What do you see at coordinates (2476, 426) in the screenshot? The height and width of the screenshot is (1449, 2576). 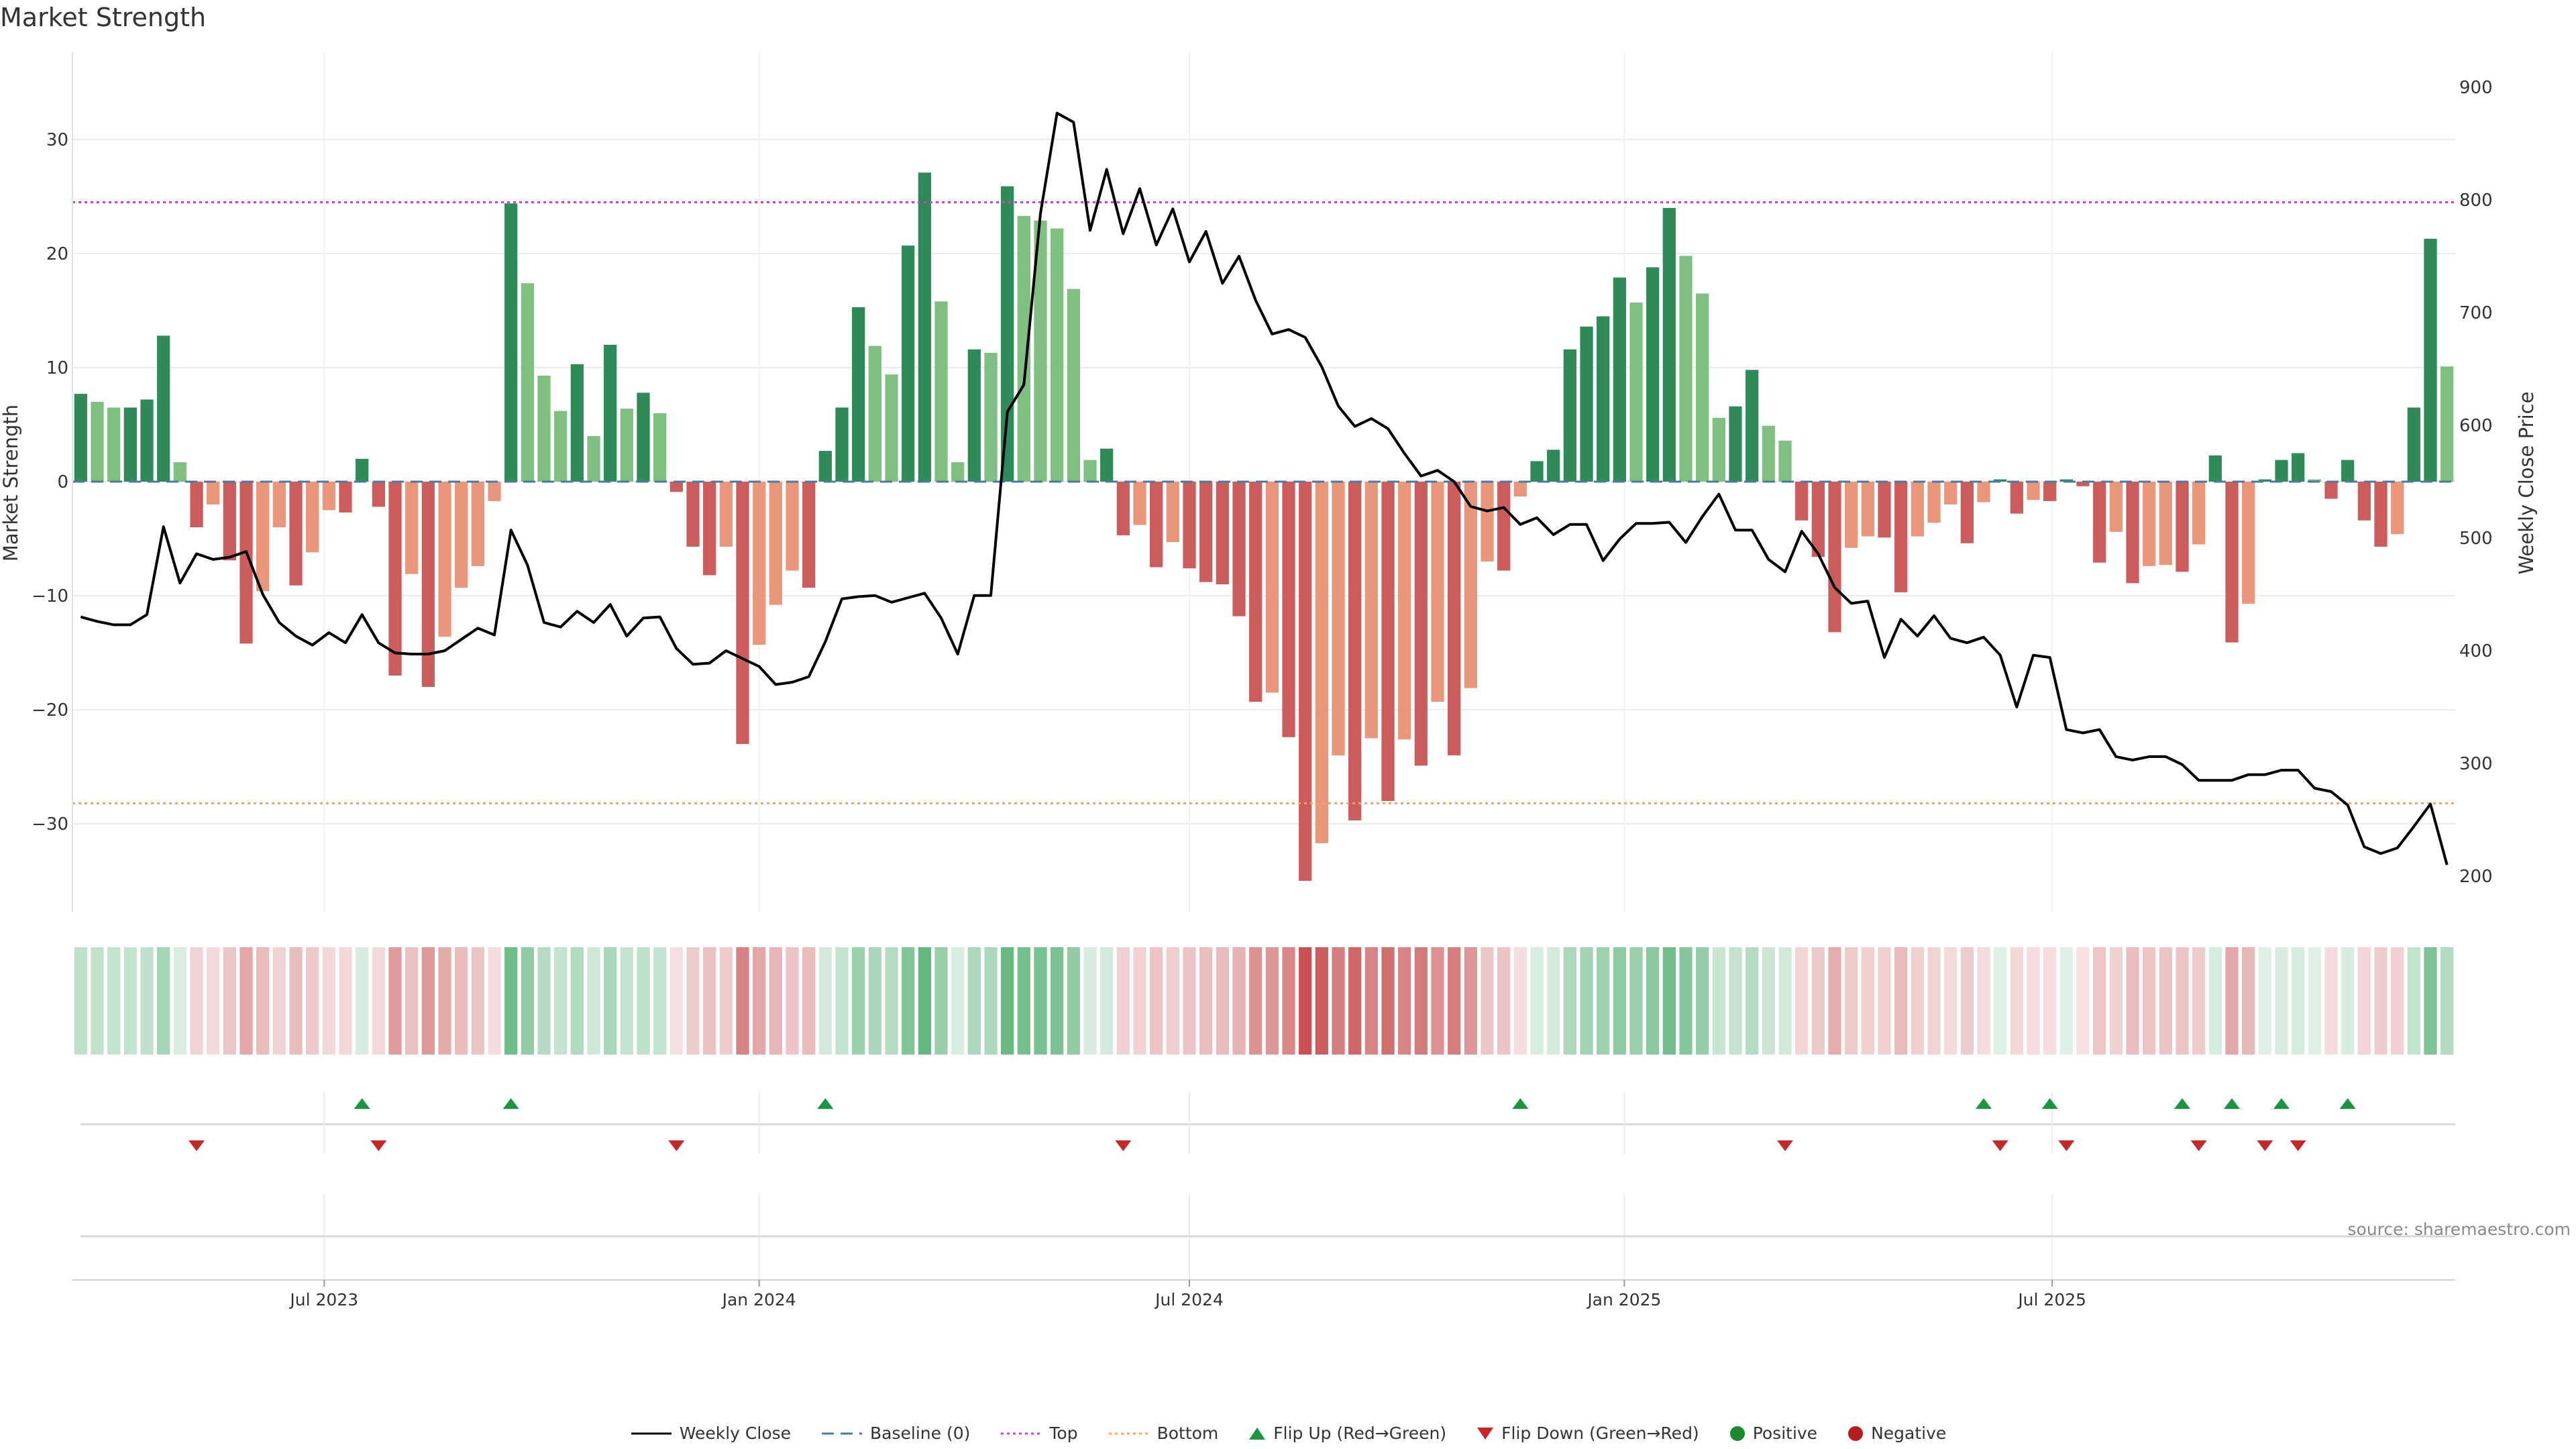 I see `right-tick-label: 600` at bounding box center [2476, 426].